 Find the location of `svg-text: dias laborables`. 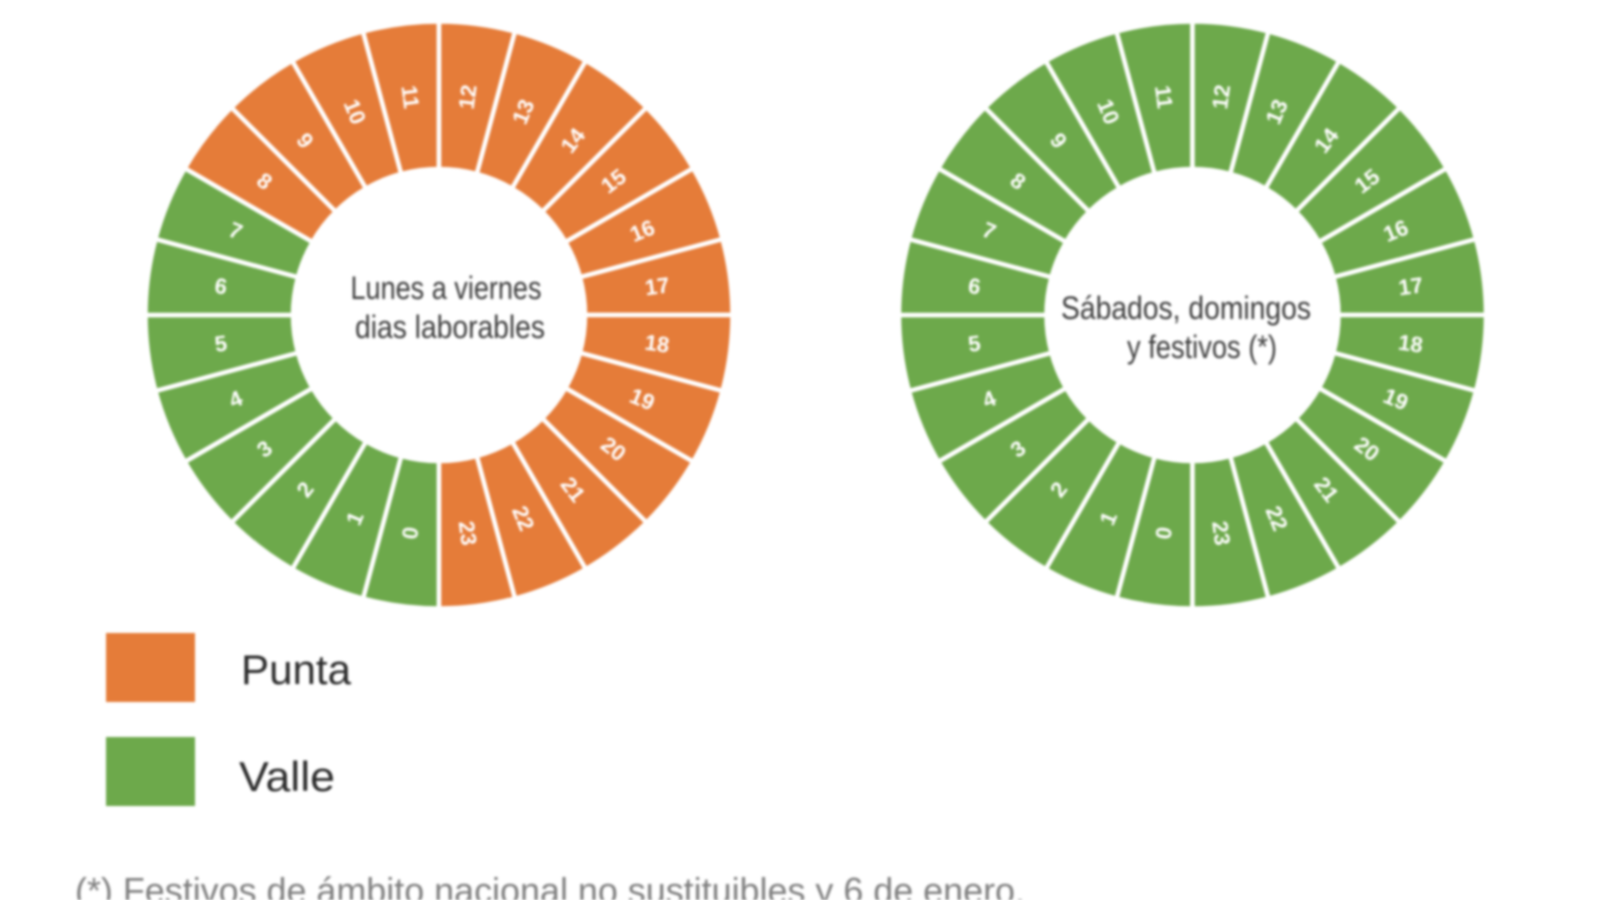

svg-text: dias laborables is located at coordinates (450, 327).